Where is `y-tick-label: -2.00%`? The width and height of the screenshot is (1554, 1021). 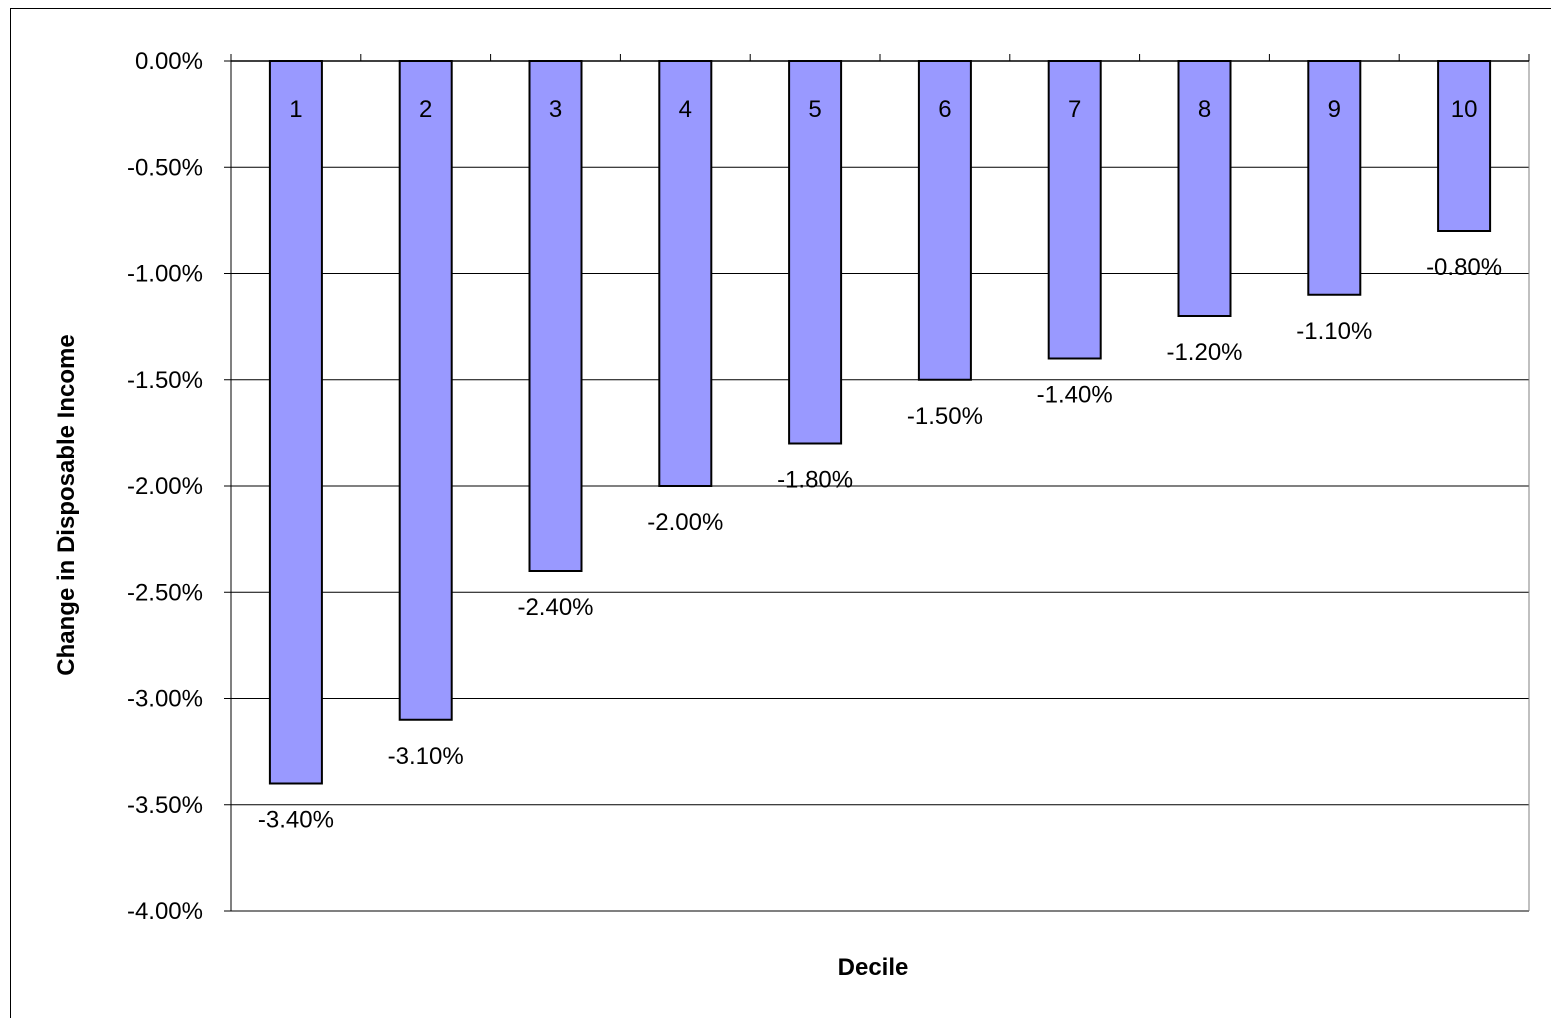 y-tick-label: -2.00% is located at coordinates (165, 486).